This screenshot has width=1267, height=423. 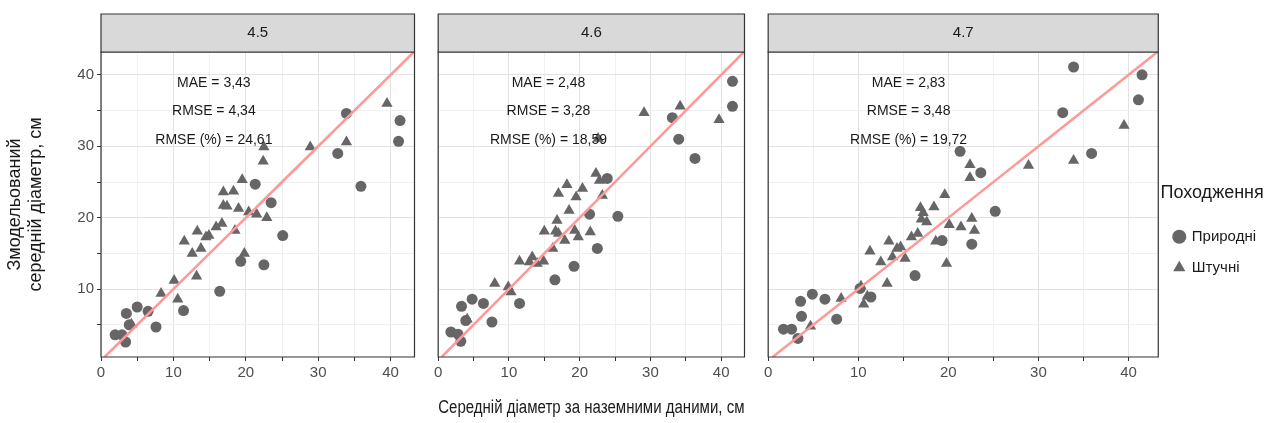 What do you see at coordinates (85, 216) in the screenshot?
I see `y-tick-label: 20` at bounding box center [85, 216].